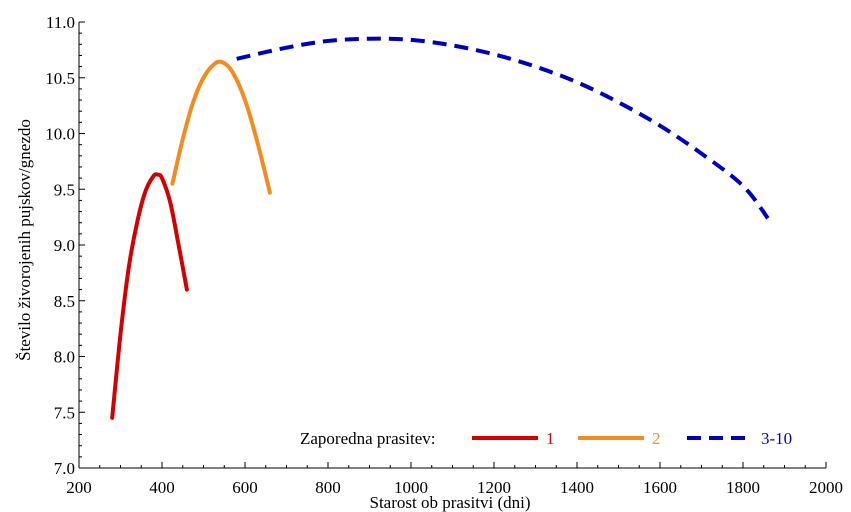 This screenshot has height=512, width=851. Describe the element at coordinates (776, 438) in the screenshot. I see `legend-label-3-10: 3-10` at that location.